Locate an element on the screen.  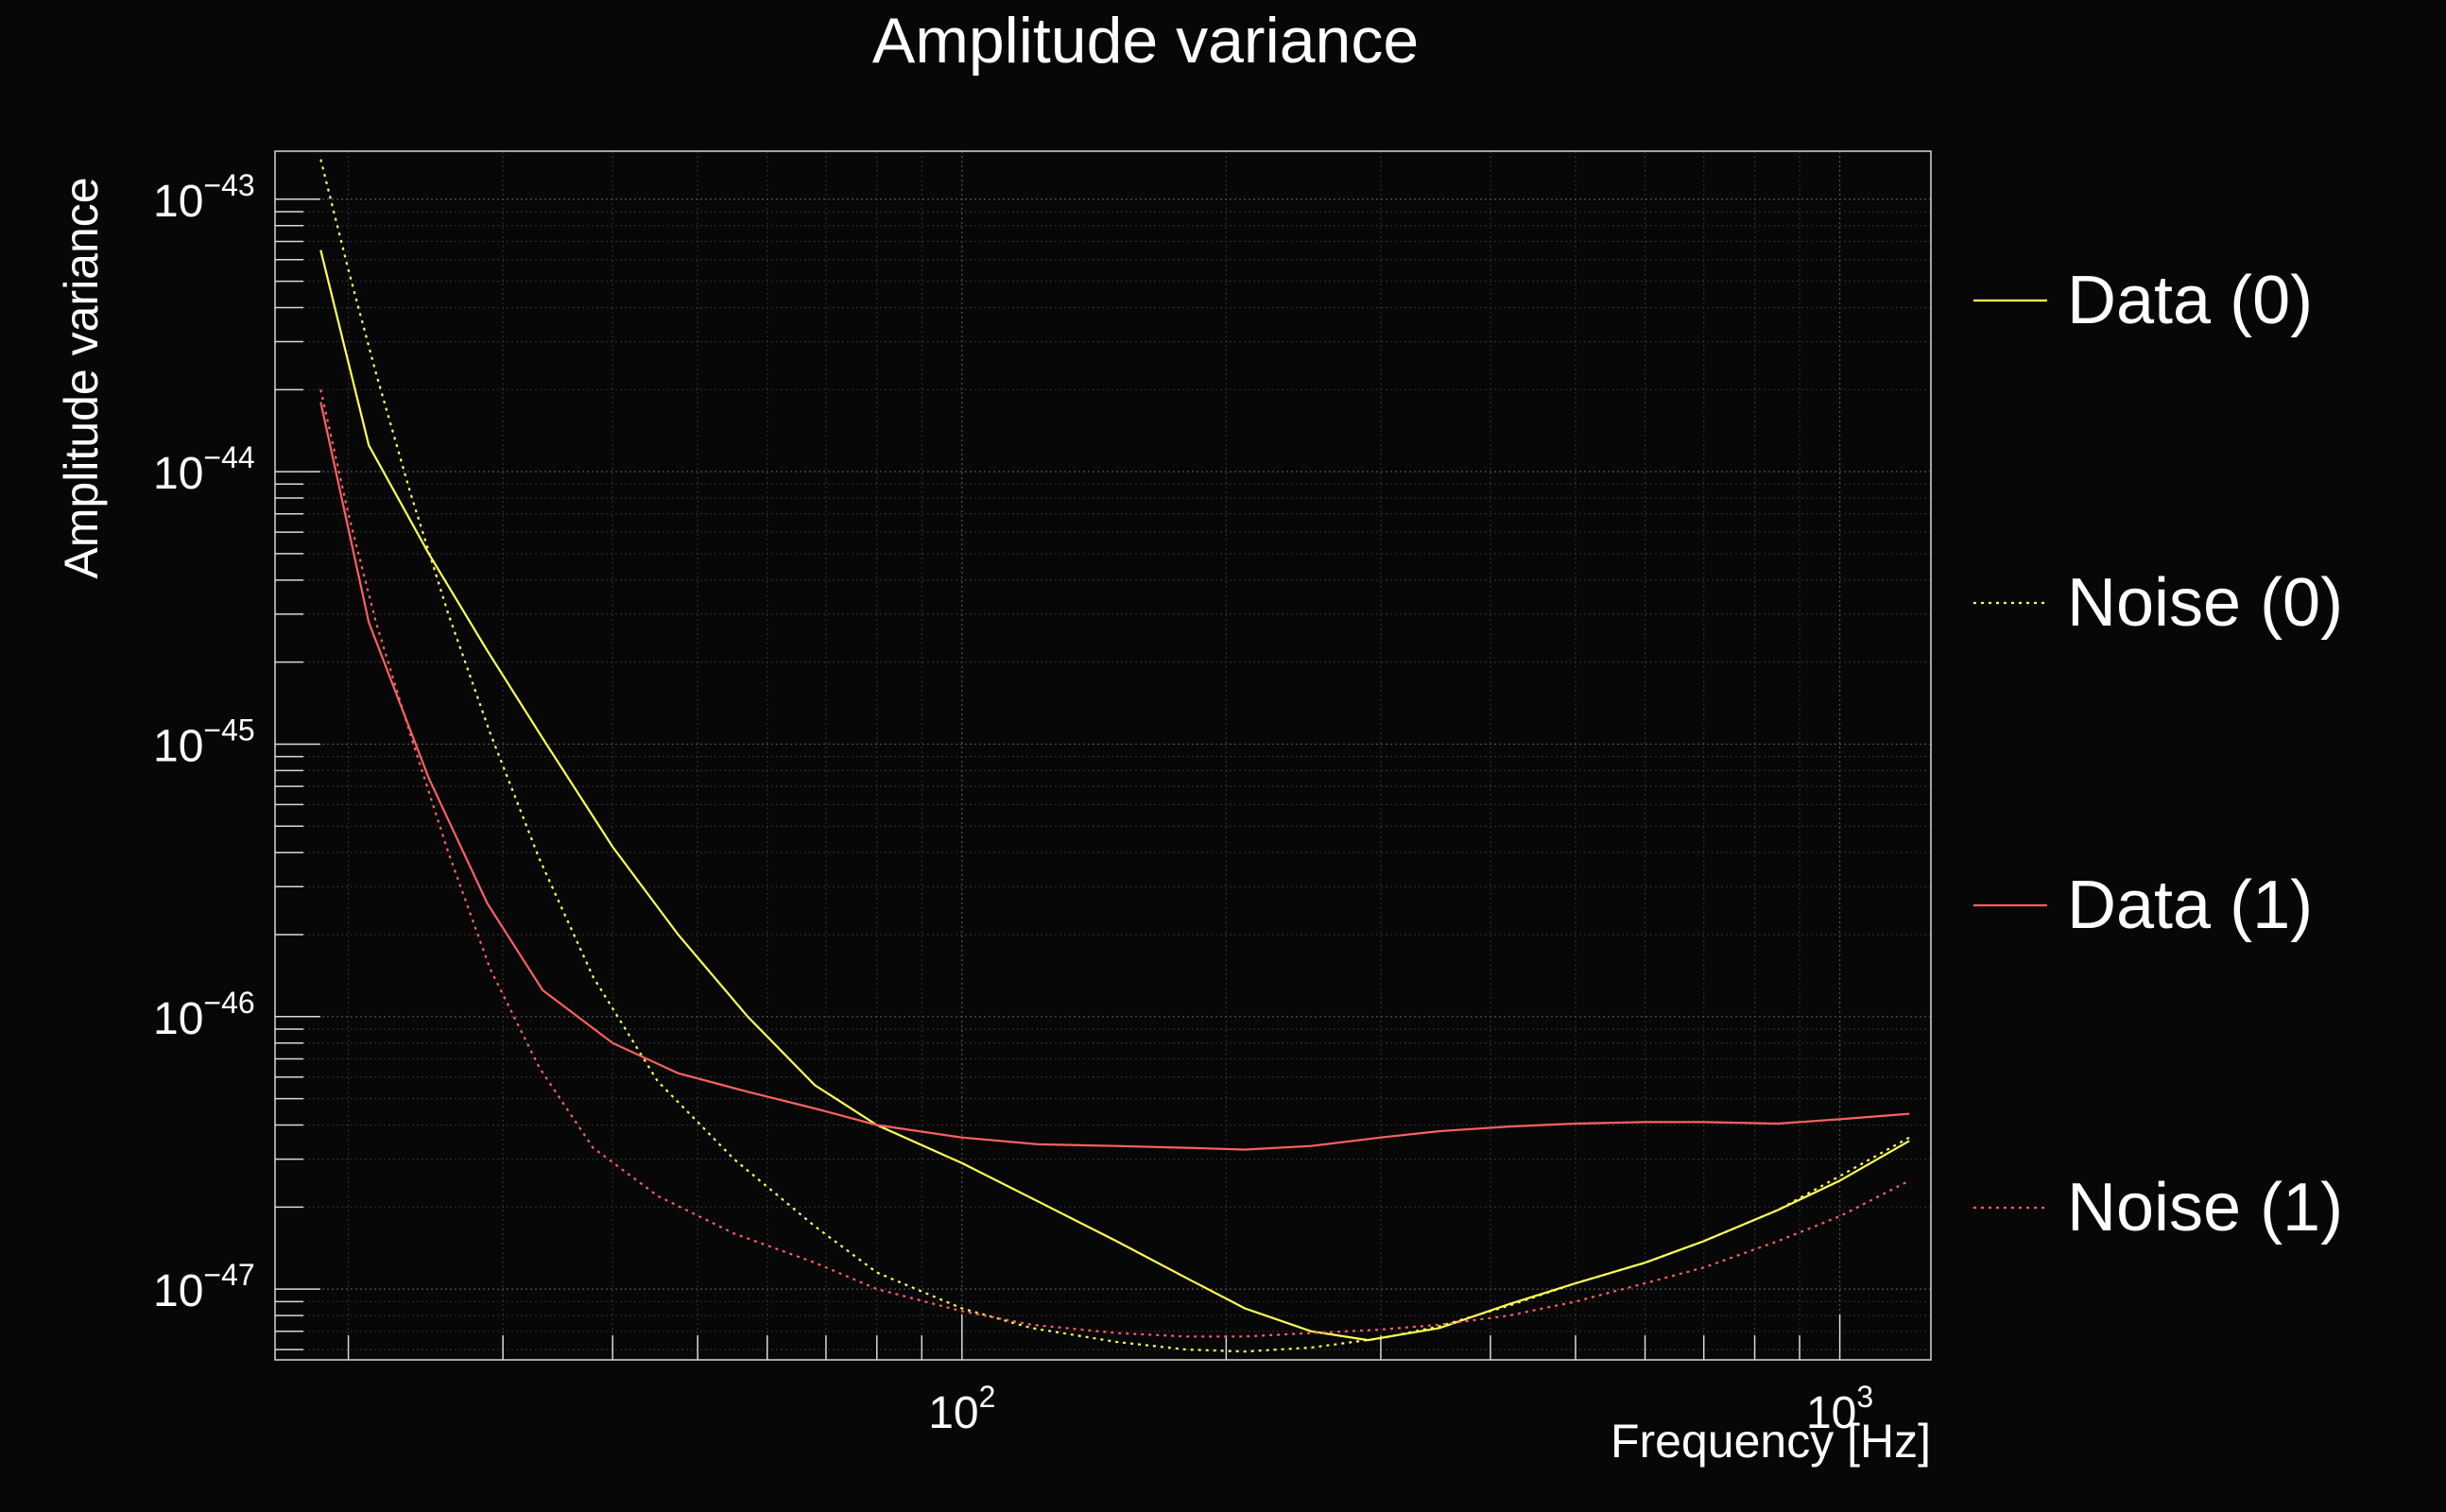
y-tick-label: 10−47 is located at coordinates (204, 1287).